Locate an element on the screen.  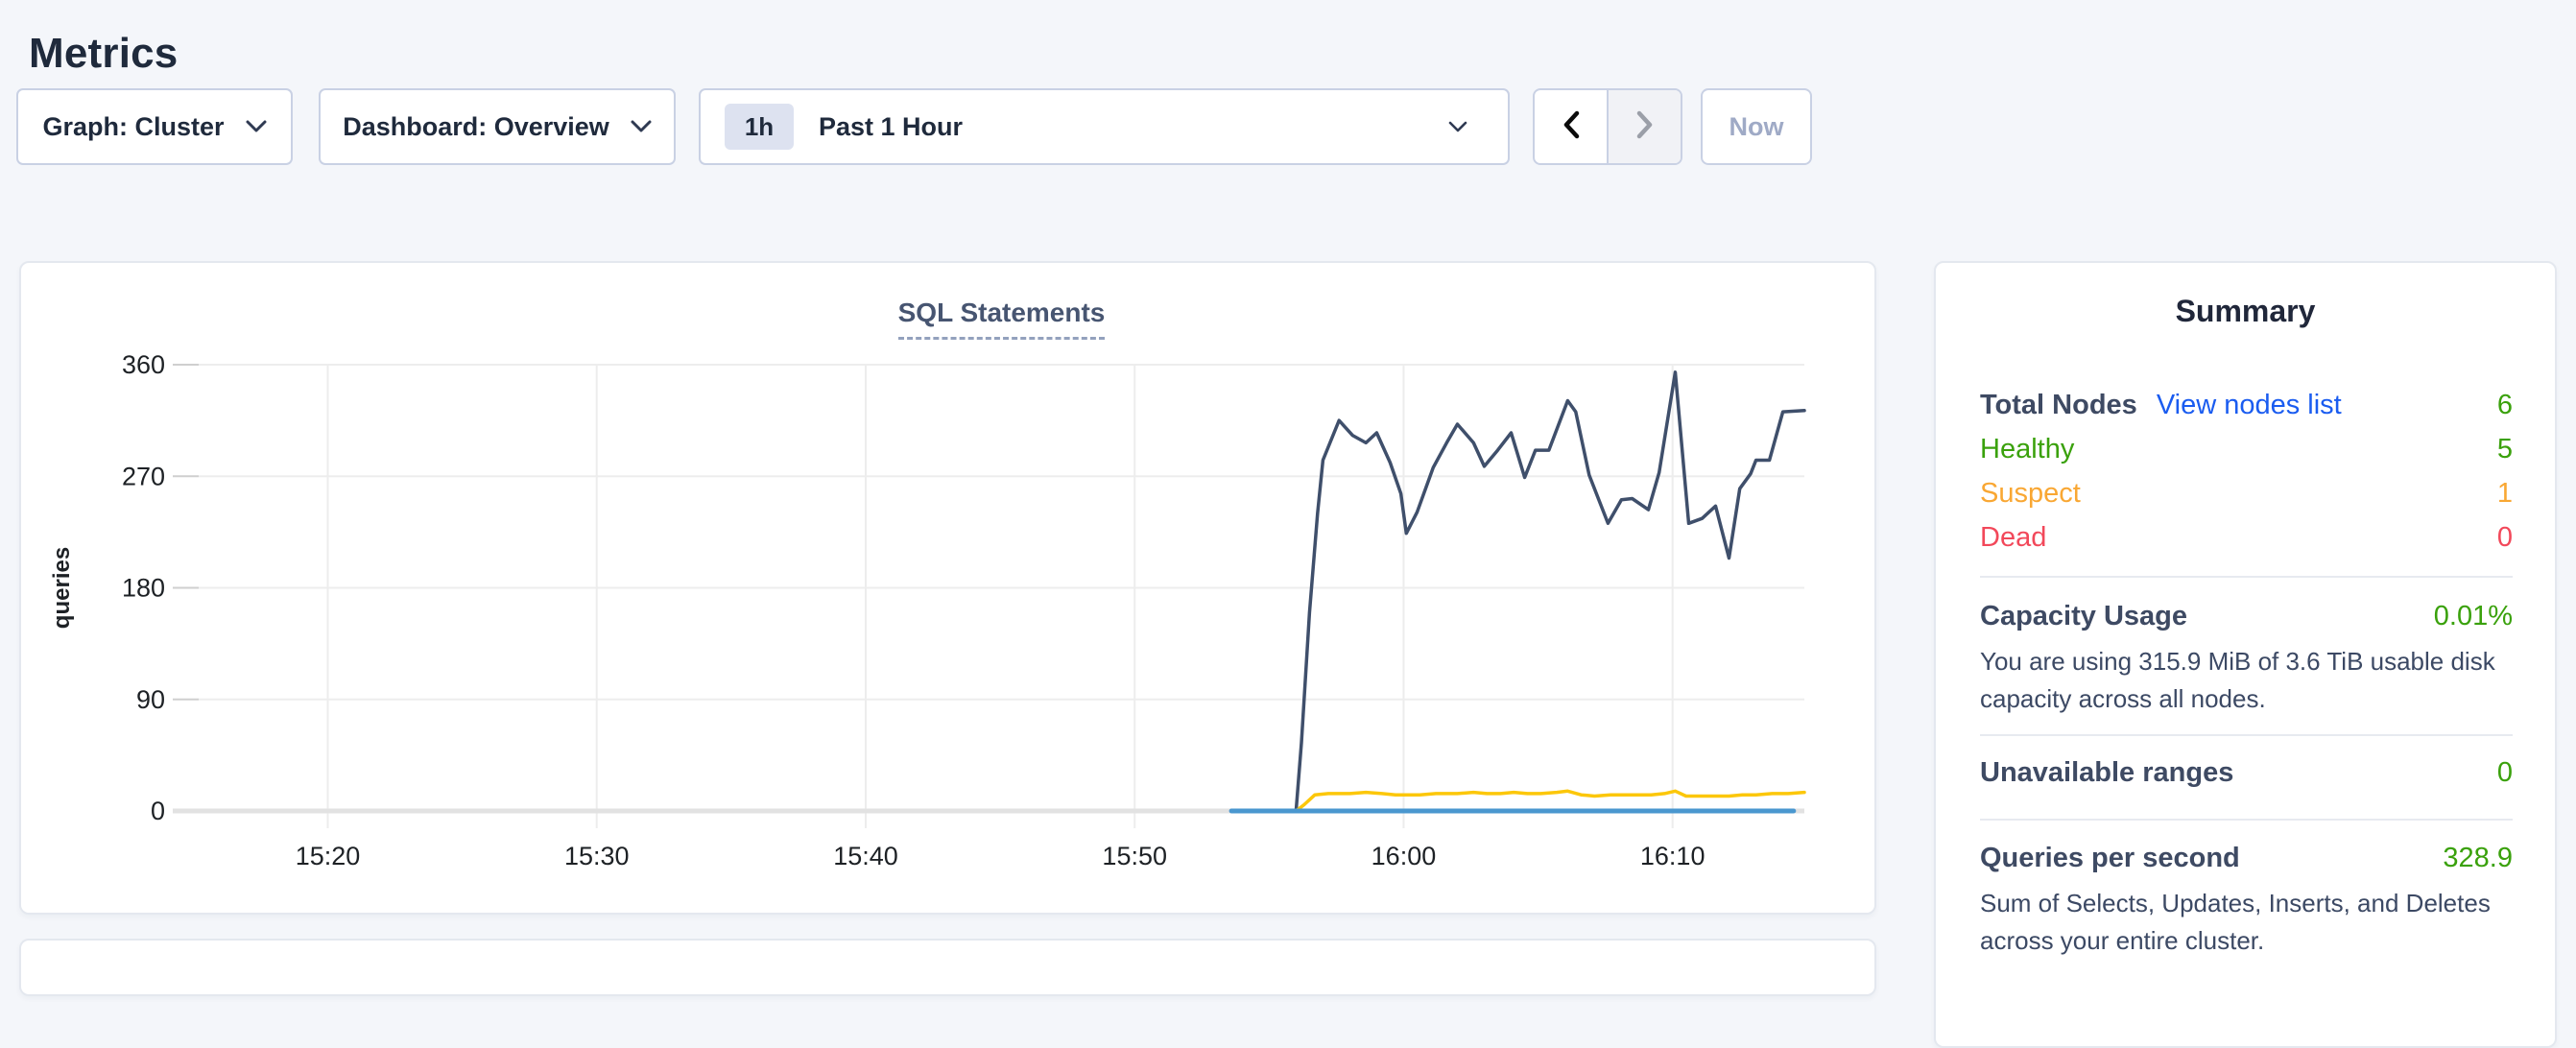
y-axis-tick-label: 360 is located at coordinates (143, 364).